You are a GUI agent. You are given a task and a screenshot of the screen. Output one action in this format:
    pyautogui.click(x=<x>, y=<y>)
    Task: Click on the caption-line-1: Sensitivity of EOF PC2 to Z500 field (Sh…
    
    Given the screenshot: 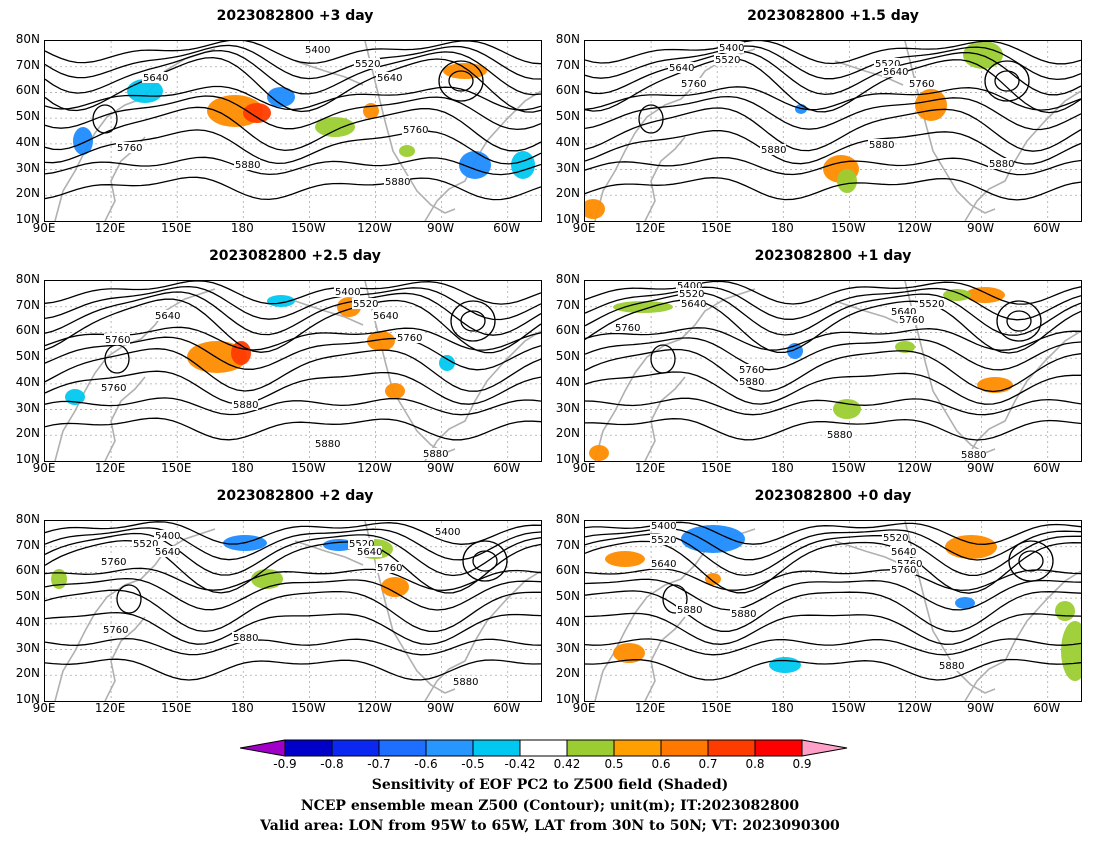 What is the action you would take?
    pyautogui.click(x=550, y=785)
    